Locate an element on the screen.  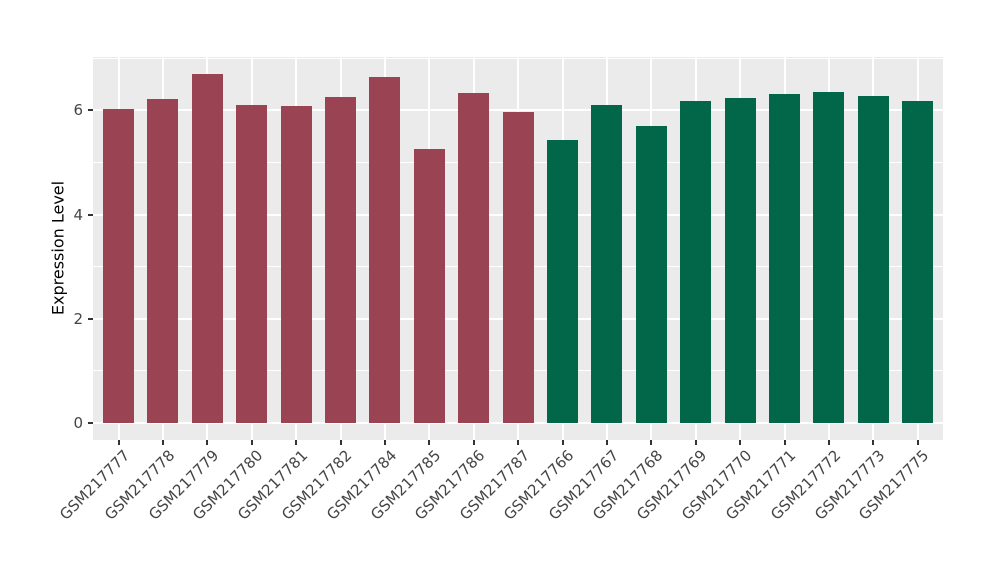
y-tick-label: 0 is located at coordinates (78, 423).